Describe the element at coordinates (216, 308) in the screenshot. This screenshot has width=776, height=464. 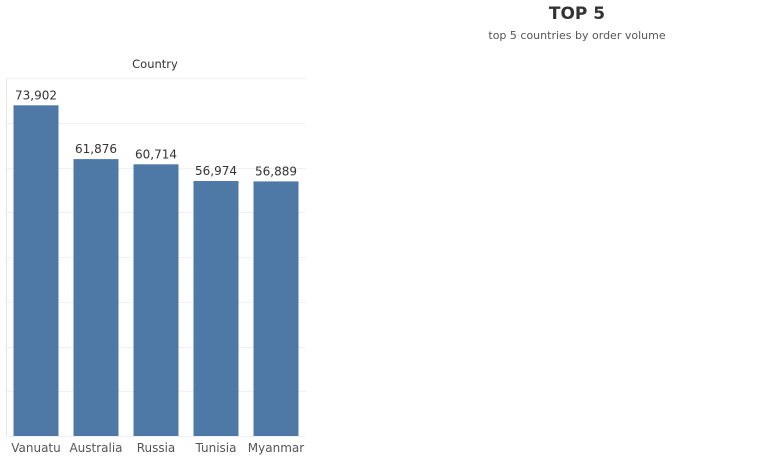
I see `bar-tunisia` at that location.